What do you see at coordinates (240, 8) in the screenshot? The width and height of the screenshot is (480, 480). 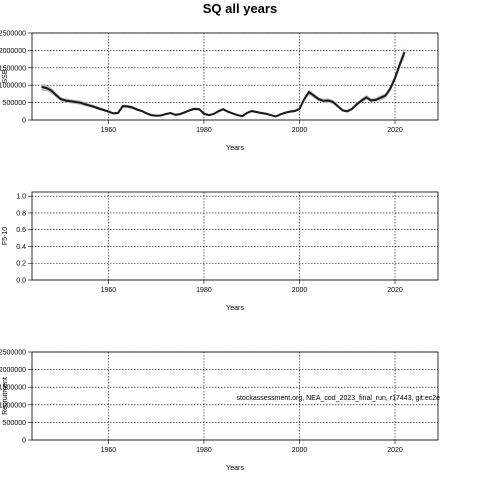 I see `figure-title: SQ all years` at bounding box center [240, 8].